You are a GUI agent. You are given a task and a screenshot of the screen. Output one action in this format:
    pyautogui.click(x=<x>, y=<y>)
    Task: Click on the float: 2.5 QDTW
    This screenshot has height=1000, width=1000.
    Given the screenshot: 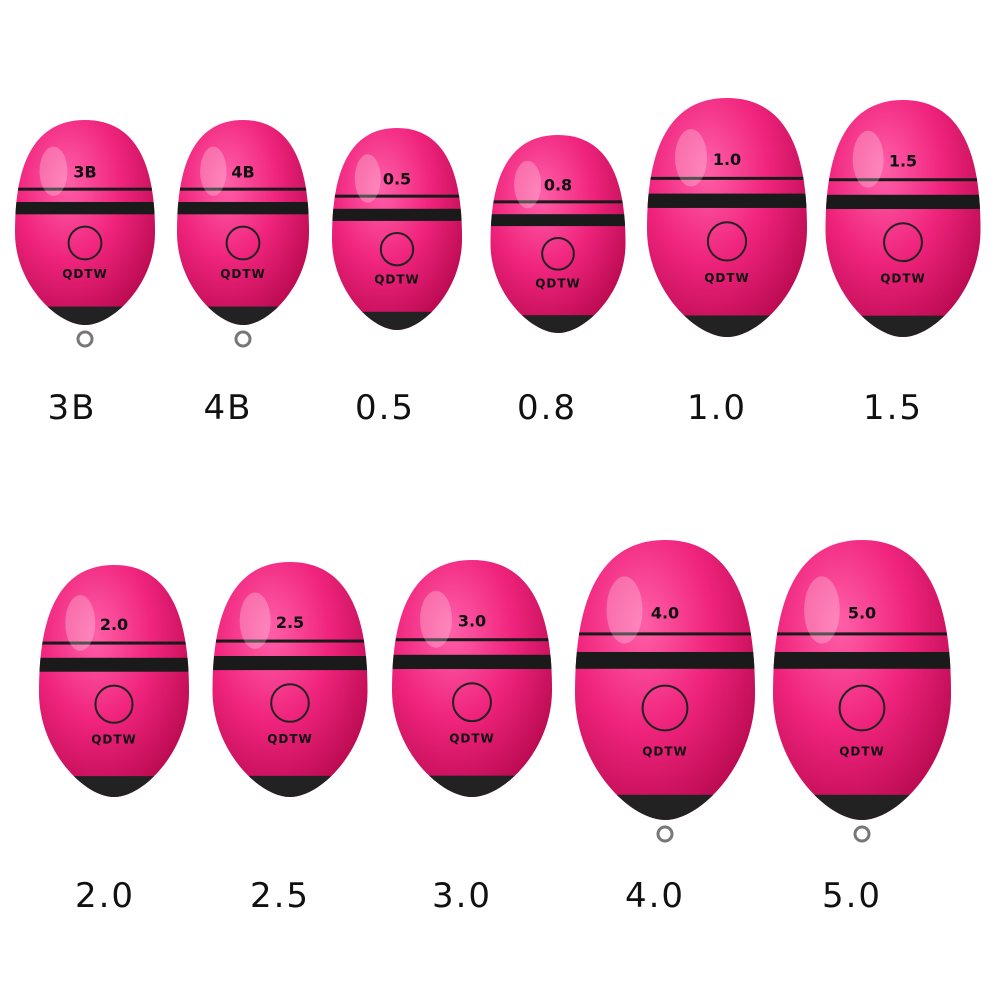 What is the action you would take?
    pyautogui.click(x=290, y=679)
    